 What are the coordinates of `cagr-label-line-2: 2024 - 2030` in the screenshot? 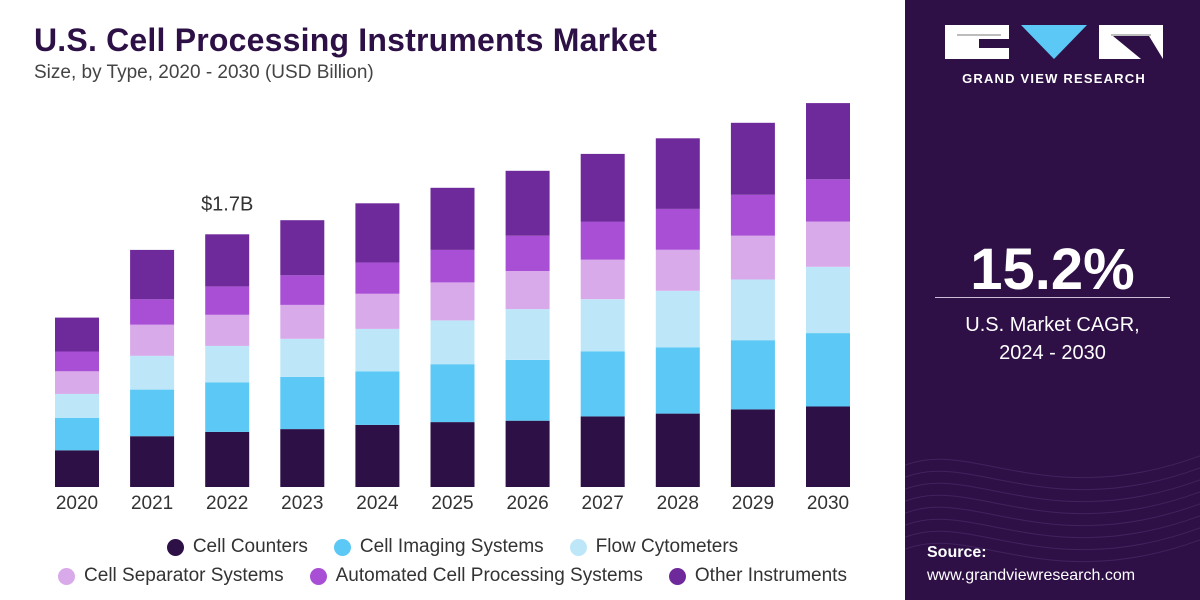 It's located at (1052, 353).